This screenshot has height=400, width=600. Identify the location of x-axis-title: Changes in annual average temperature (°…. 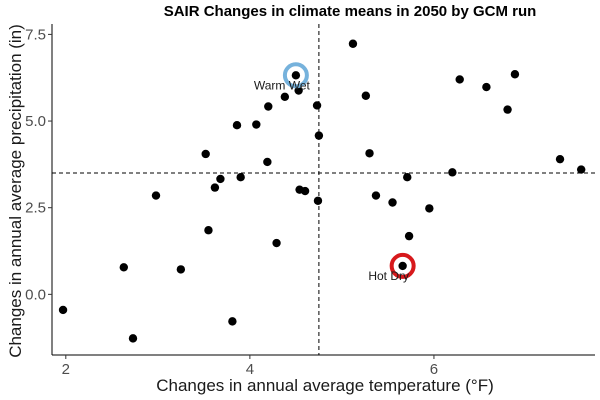
(325, 385).